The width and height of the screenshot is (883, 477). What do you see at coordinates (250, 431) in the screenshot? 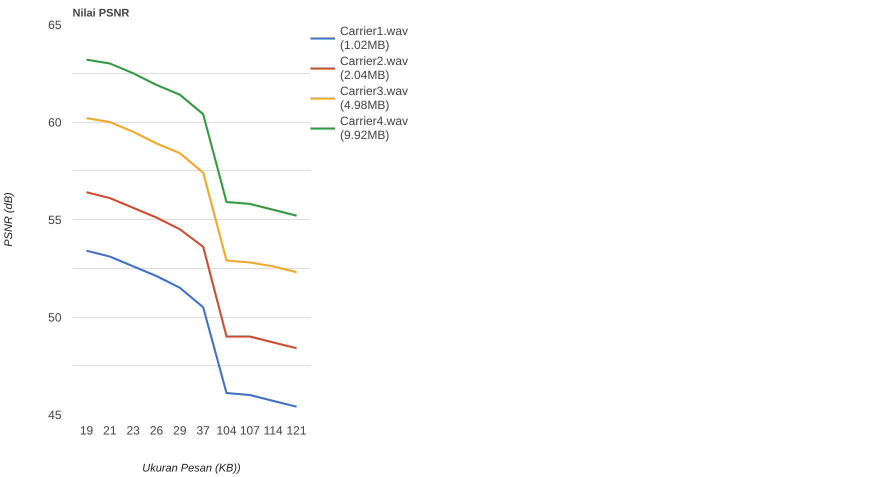
I see `x-tick-label: 107` at bounding box center [250, 431].